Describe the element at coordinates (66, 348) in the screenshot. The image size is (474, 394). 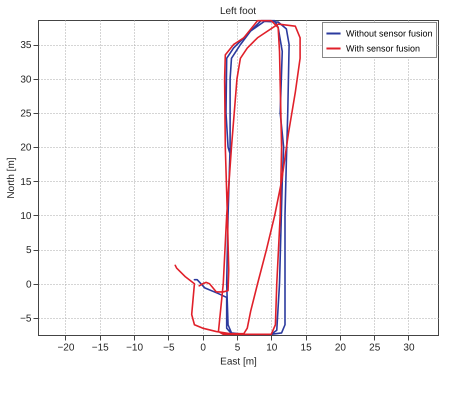
I see `x-tick-label: −20` at that location.